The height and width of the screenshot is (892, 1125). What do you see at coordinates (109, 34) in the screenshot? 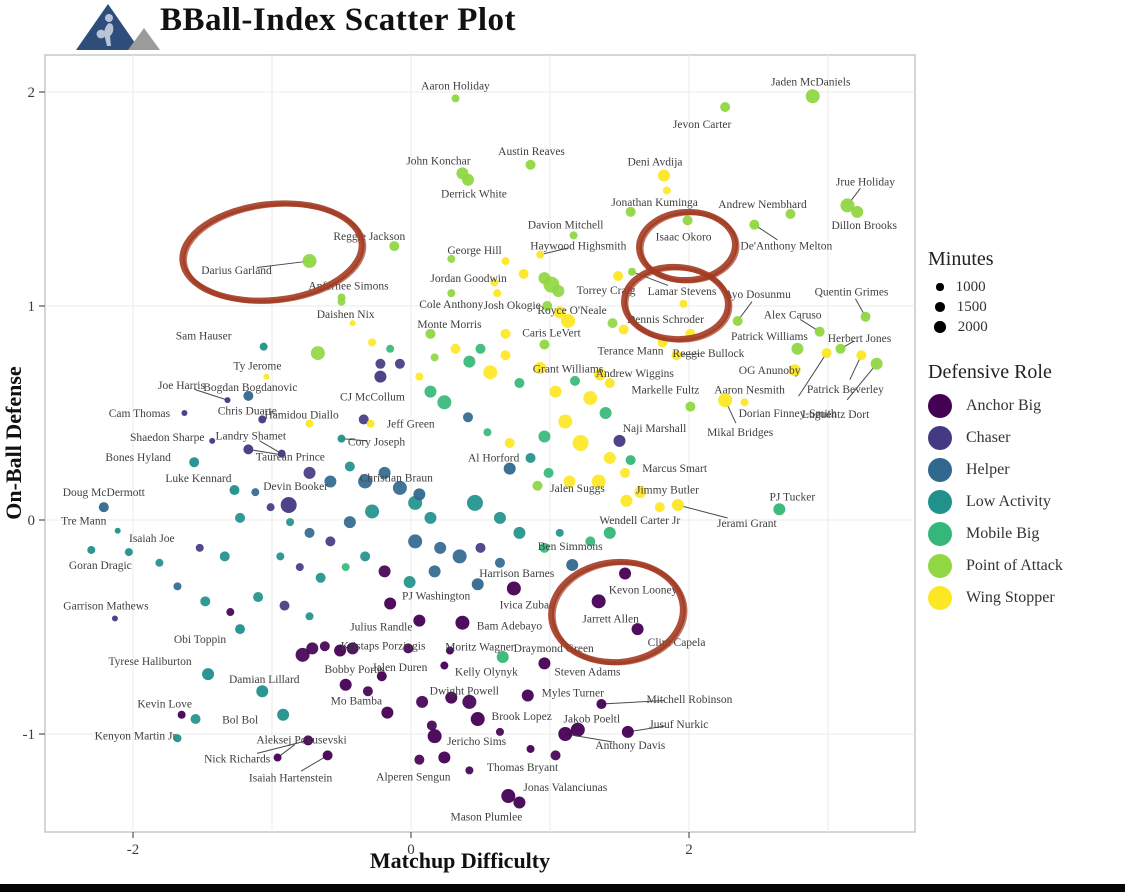
I see `logo-player-body` at bounding box center [109, 34].